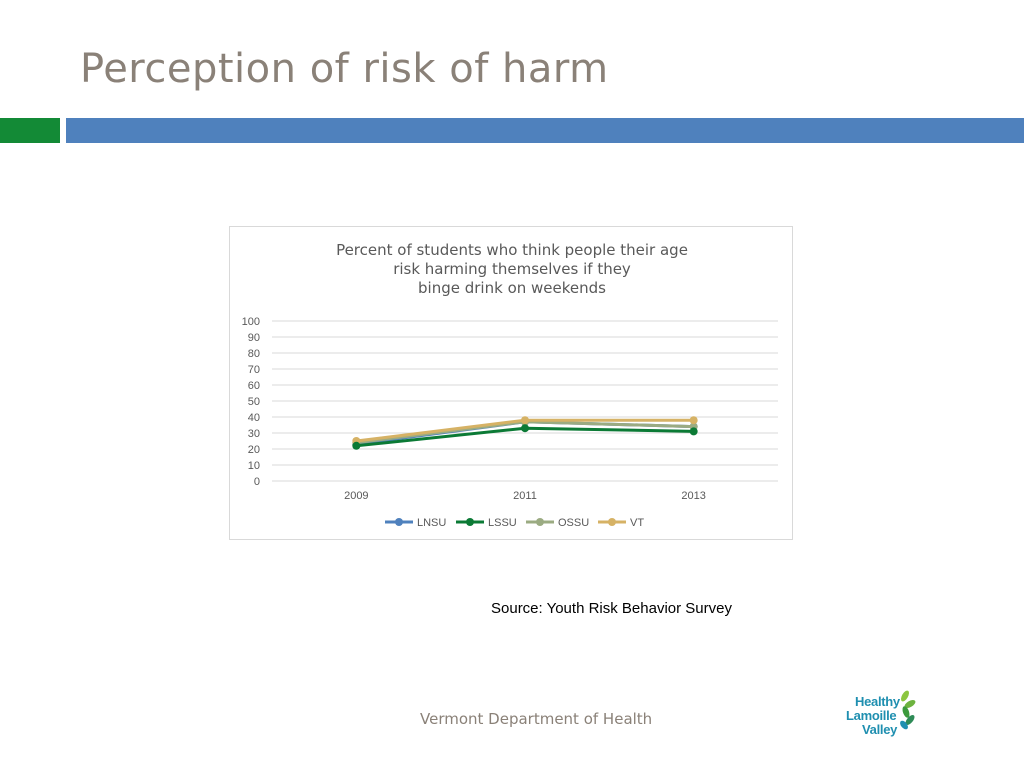  I want to click on legend-label-lssu: LSSU, so click(502, 523).